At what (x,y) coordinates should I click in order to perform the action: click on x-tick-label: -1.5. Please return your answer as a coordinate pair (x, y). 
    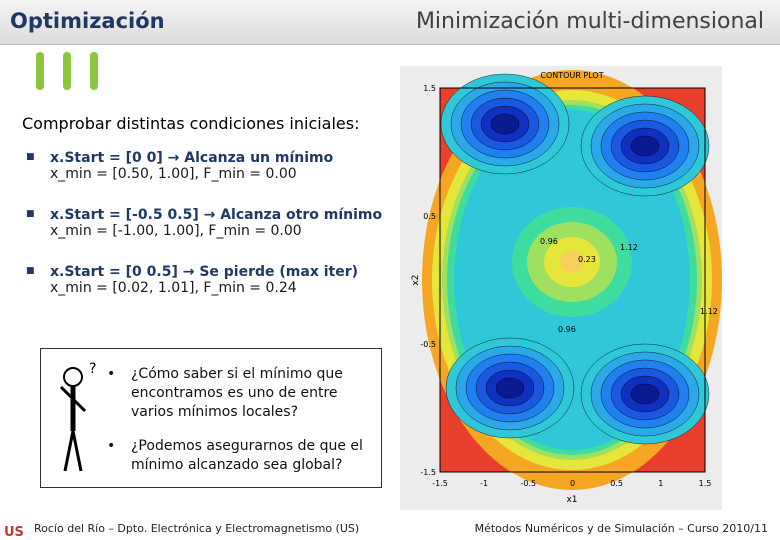
    Looking at the image, I should click on (440, 483).